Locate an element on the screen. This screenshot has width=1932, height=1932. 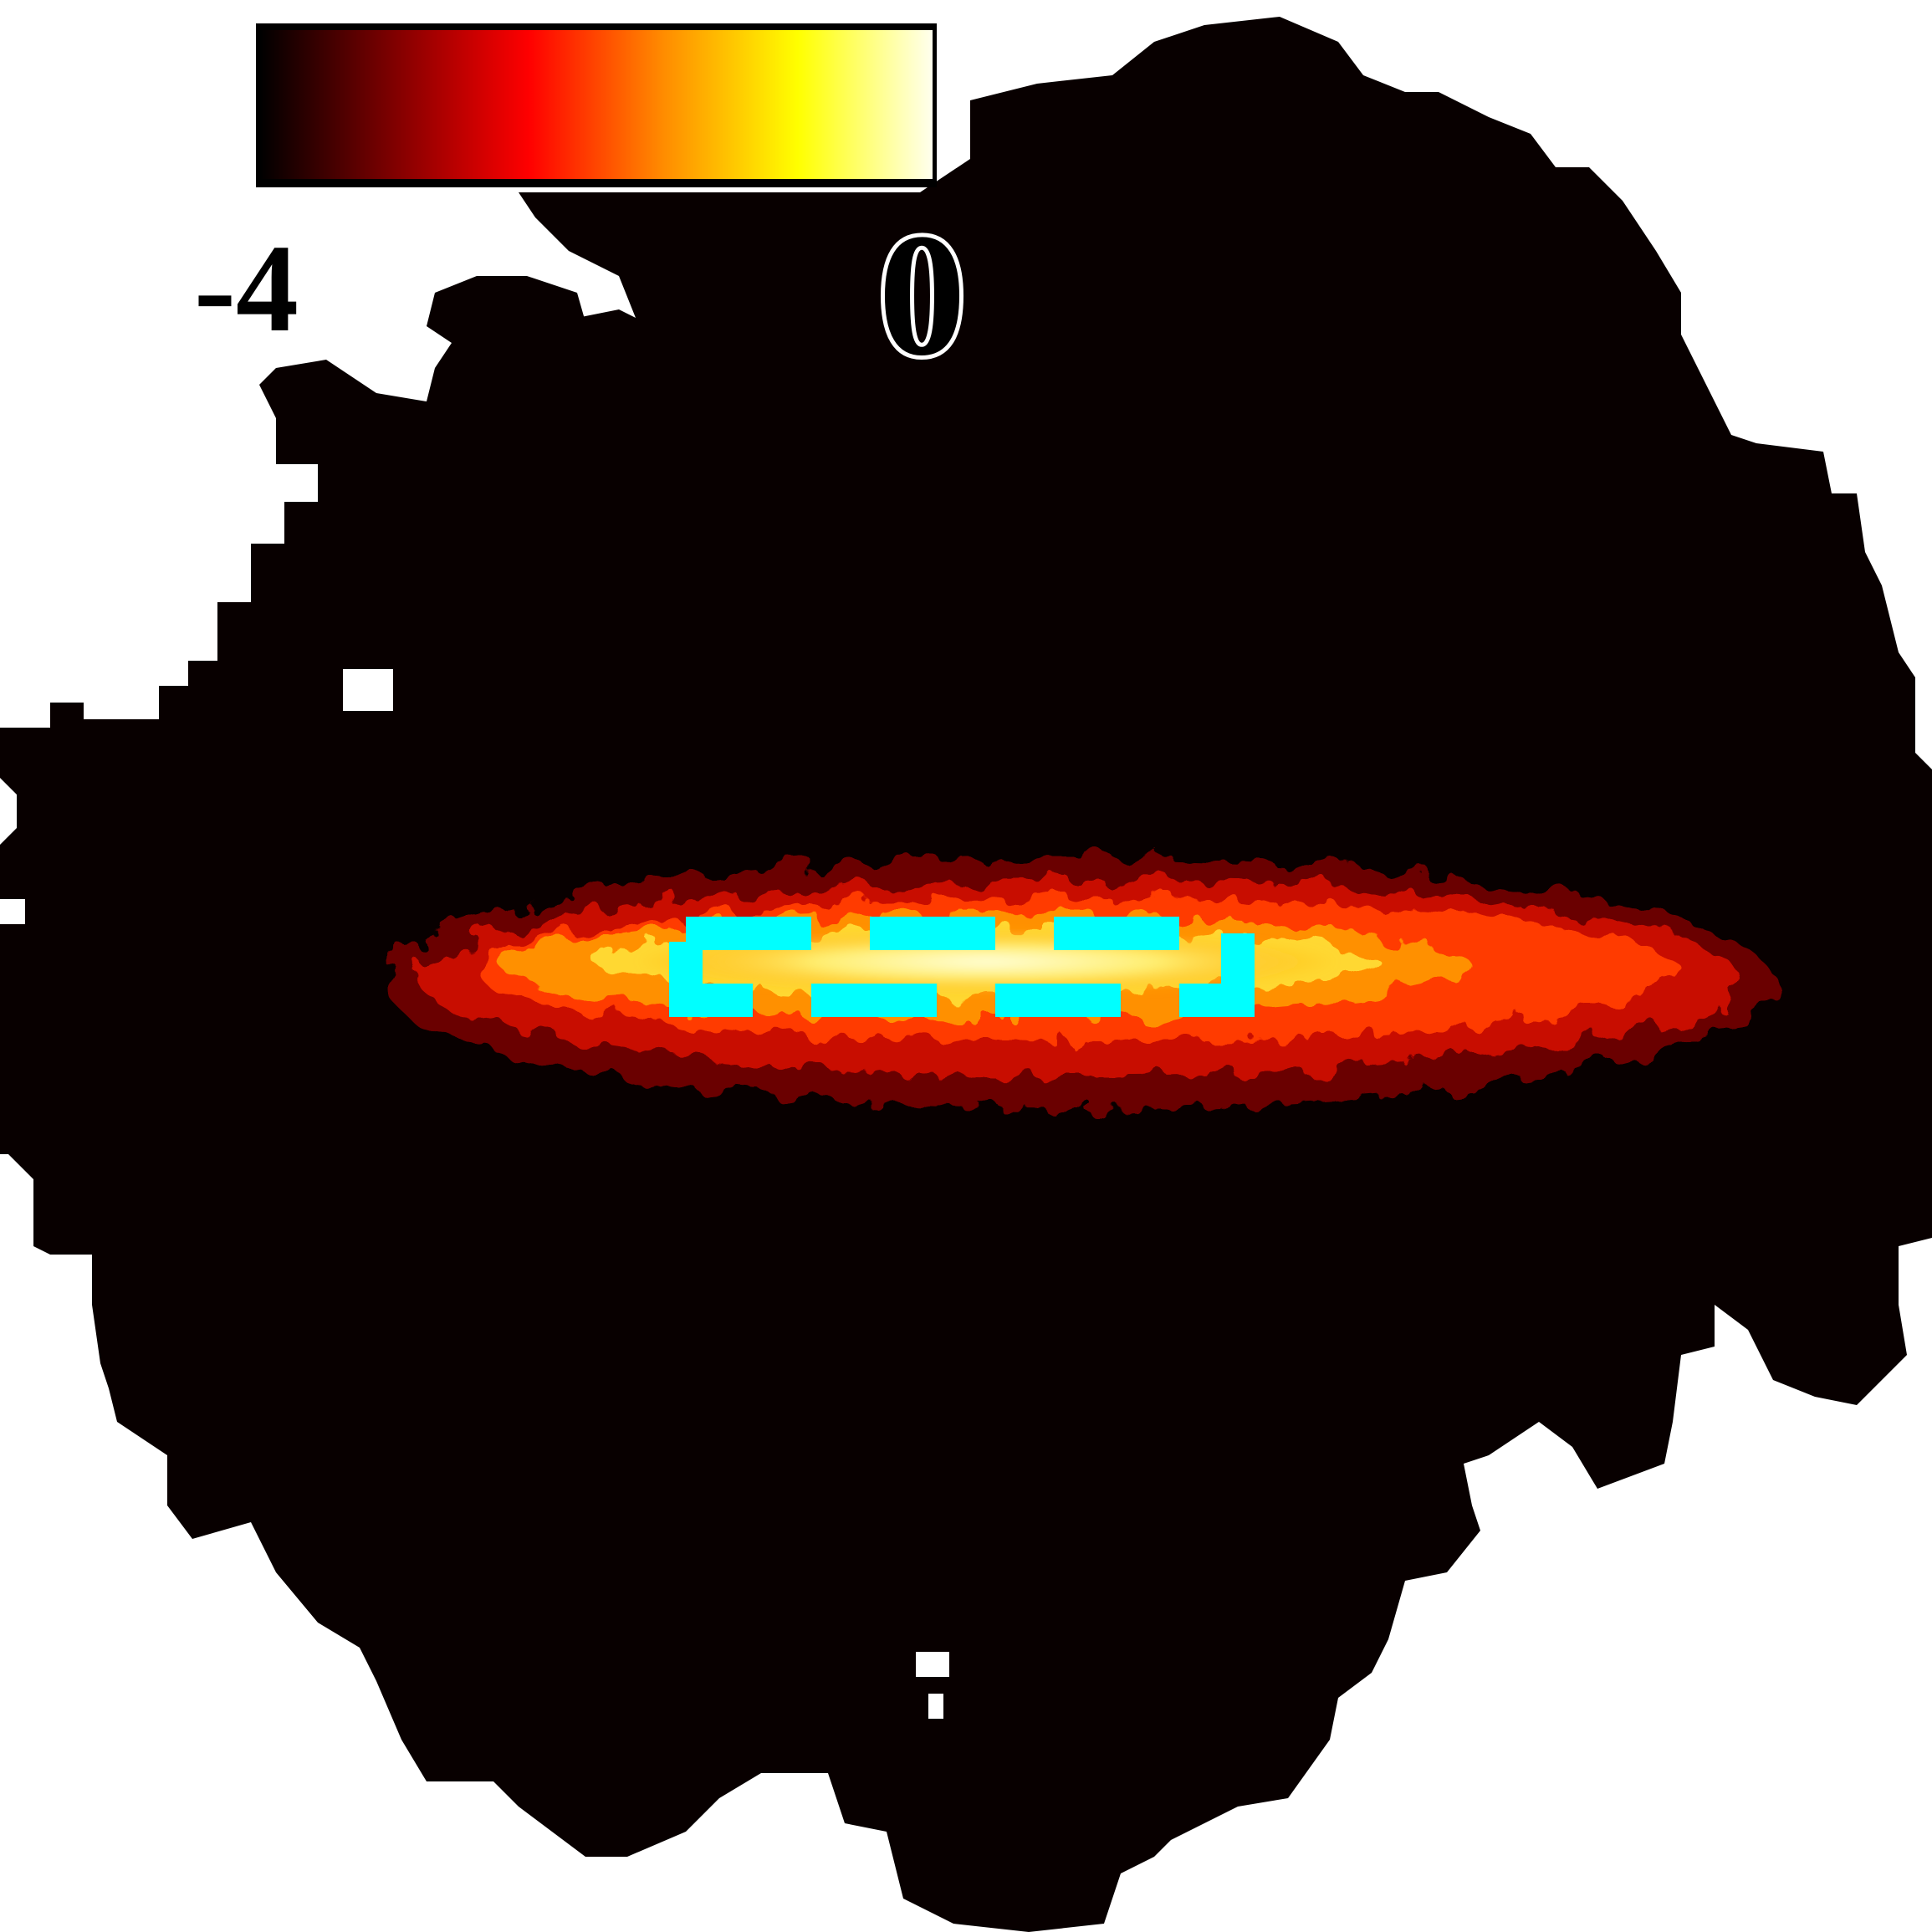
colorbar is located at coordinates (596, 104).